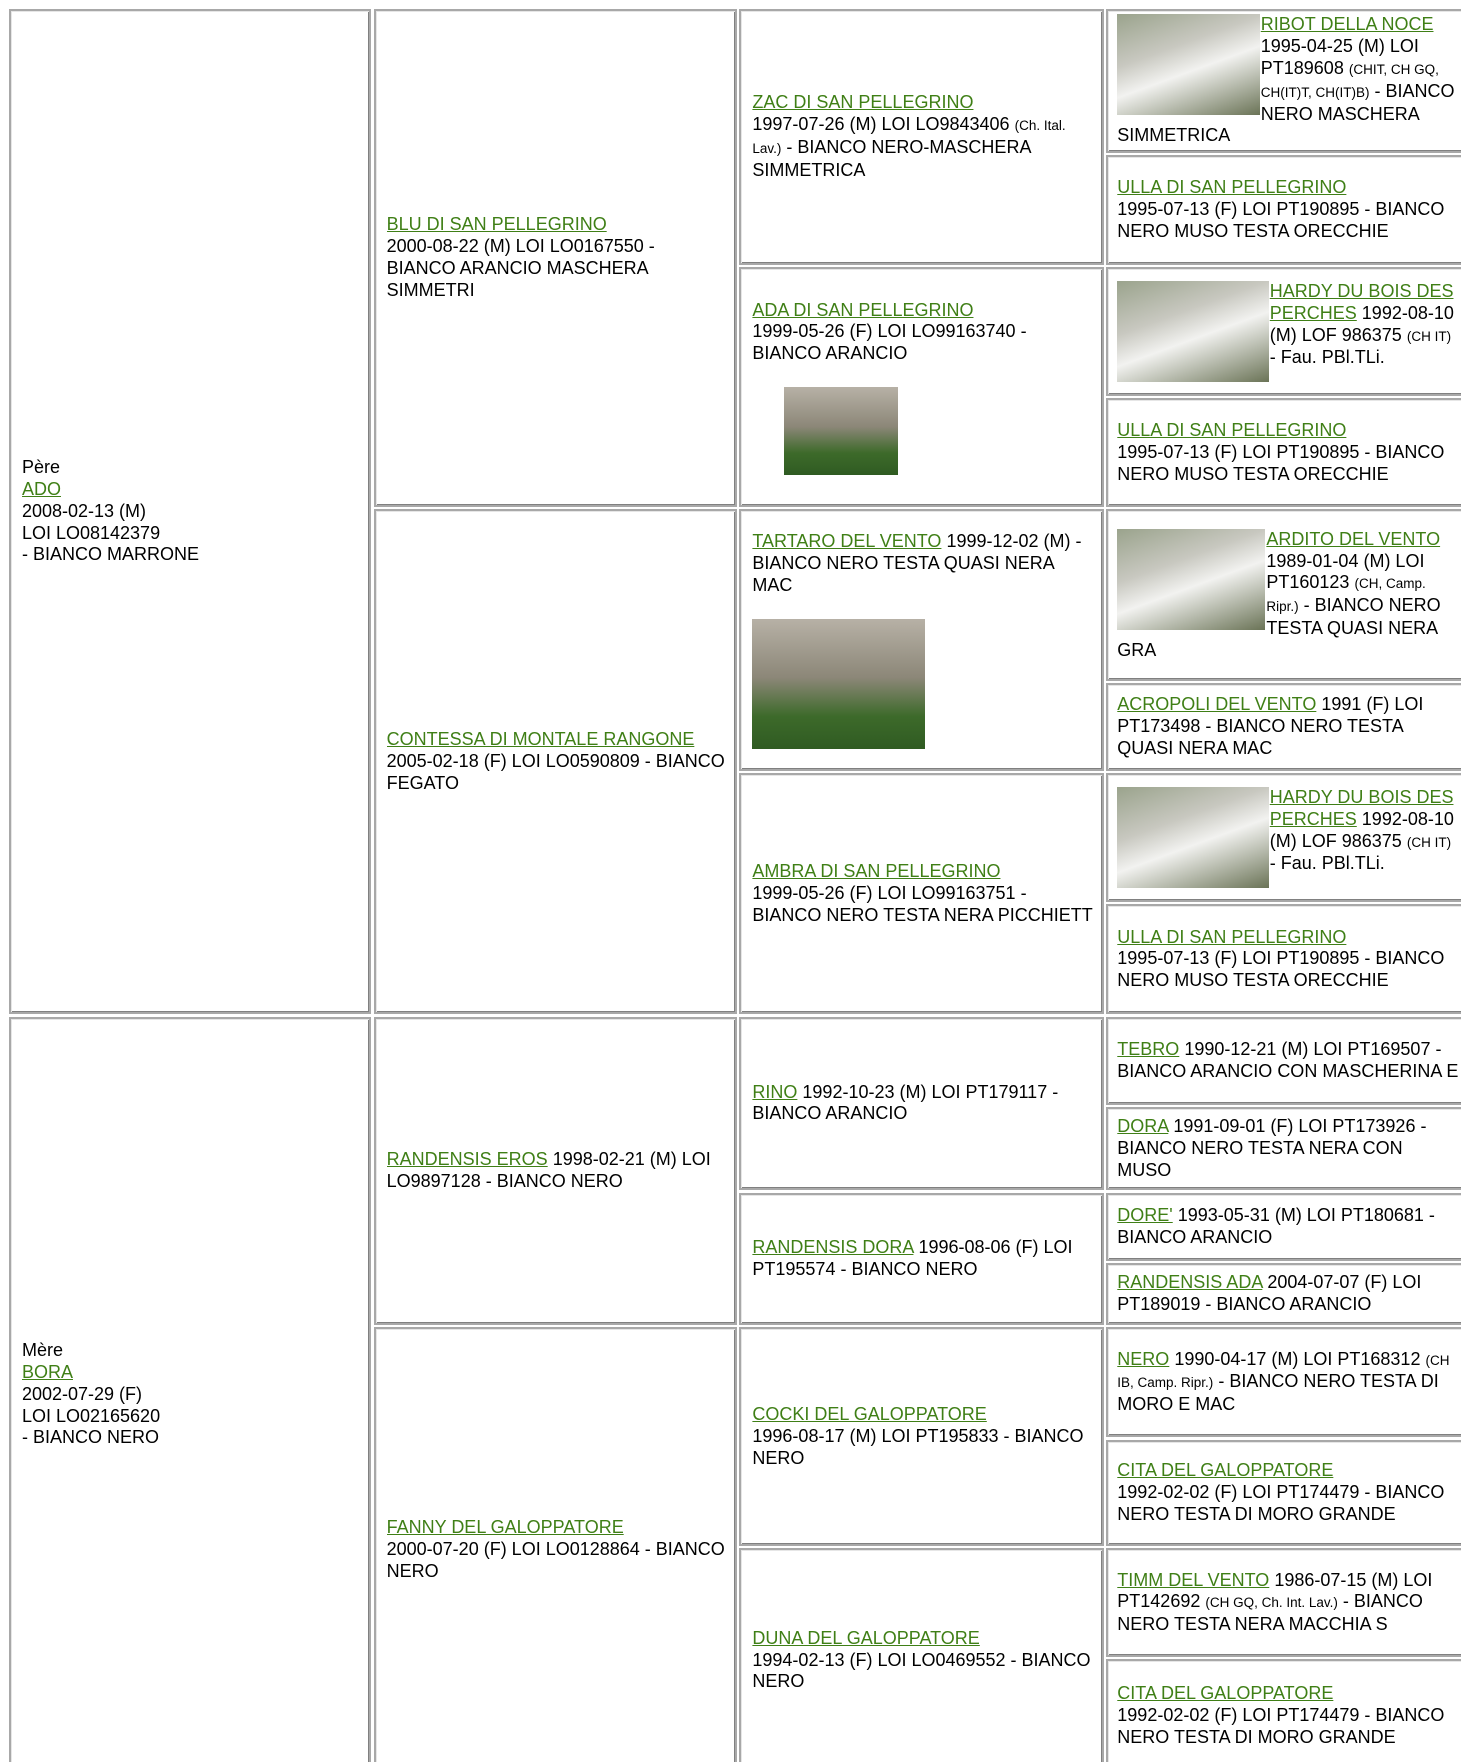  I want to click on dog-name-link: NERO, so click(1143, 1358).